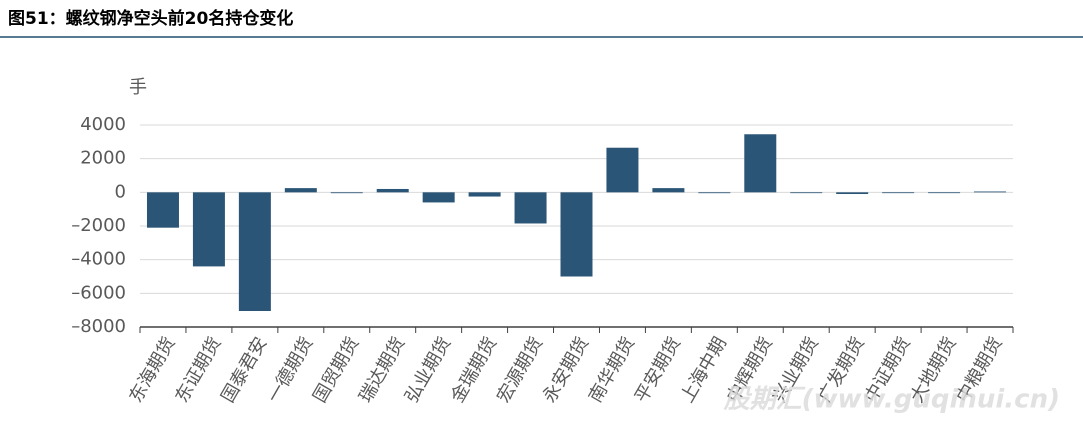 This screenshot has width=1083, height=431. What do you see at coordinates (98, 259) in the screenshot?
I see `y-tick-label: –4000` at bounding box center [98, 259].